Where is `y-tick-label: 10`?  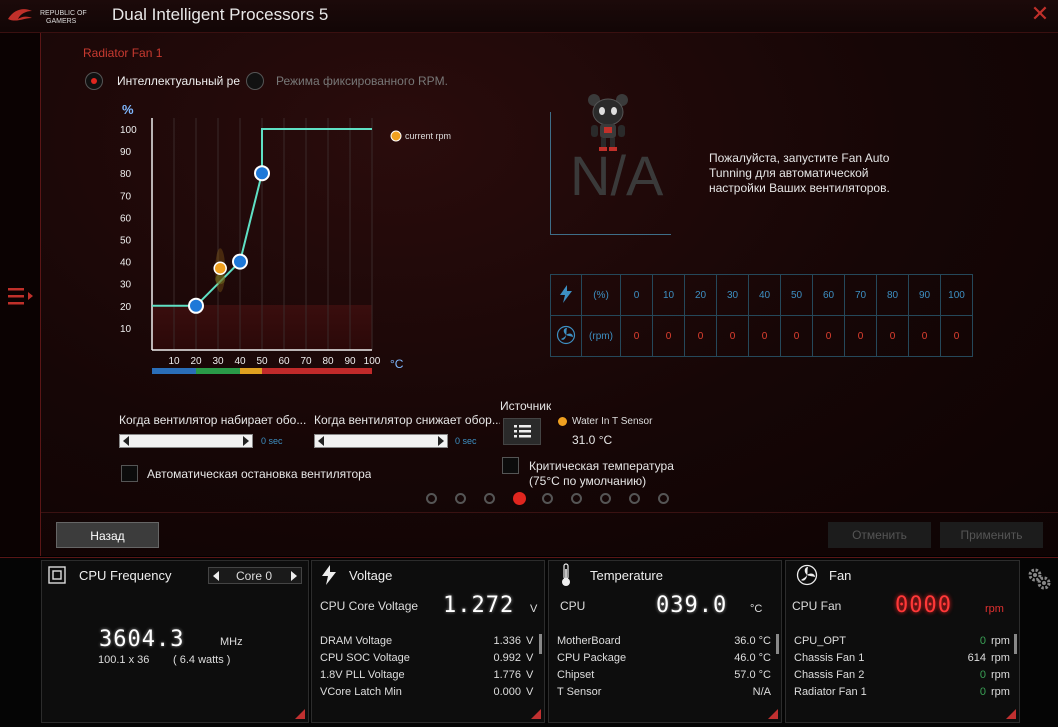 y-tick-label: 10 is located at coordinates (126, 329).